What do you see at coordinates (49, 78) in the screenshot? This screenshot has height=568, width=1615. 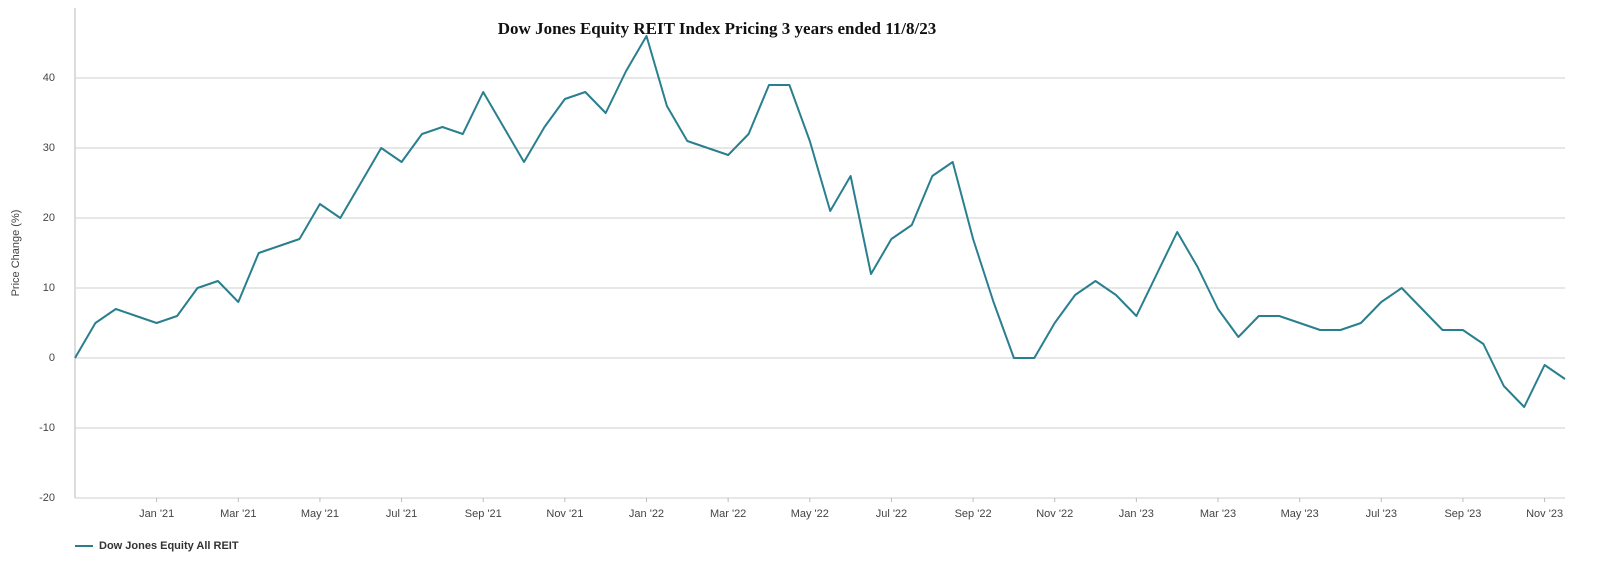 I see `y-tick-label: 40` at bounding box center [49, 78].